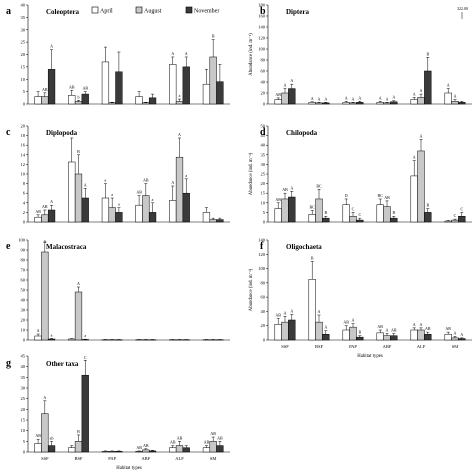 Image resolution: width=474 pixels, height=474 pixels. Describe the element at coordinates (118, 290) in the screenshot. I see `panel-e: e Malacostraca 0 10 20 30 40 50 60 70 80 90 100 A Aa Aa` at that location.